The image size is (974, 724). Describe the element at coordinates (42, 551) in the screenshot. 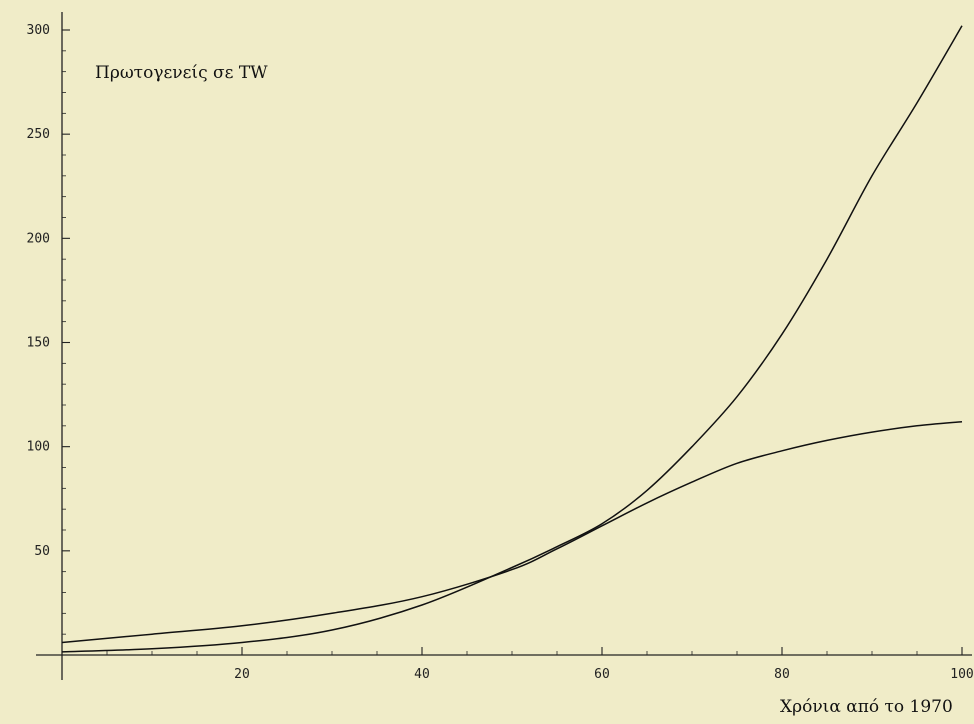

I see `y-tick-label-50: 50` at that location.